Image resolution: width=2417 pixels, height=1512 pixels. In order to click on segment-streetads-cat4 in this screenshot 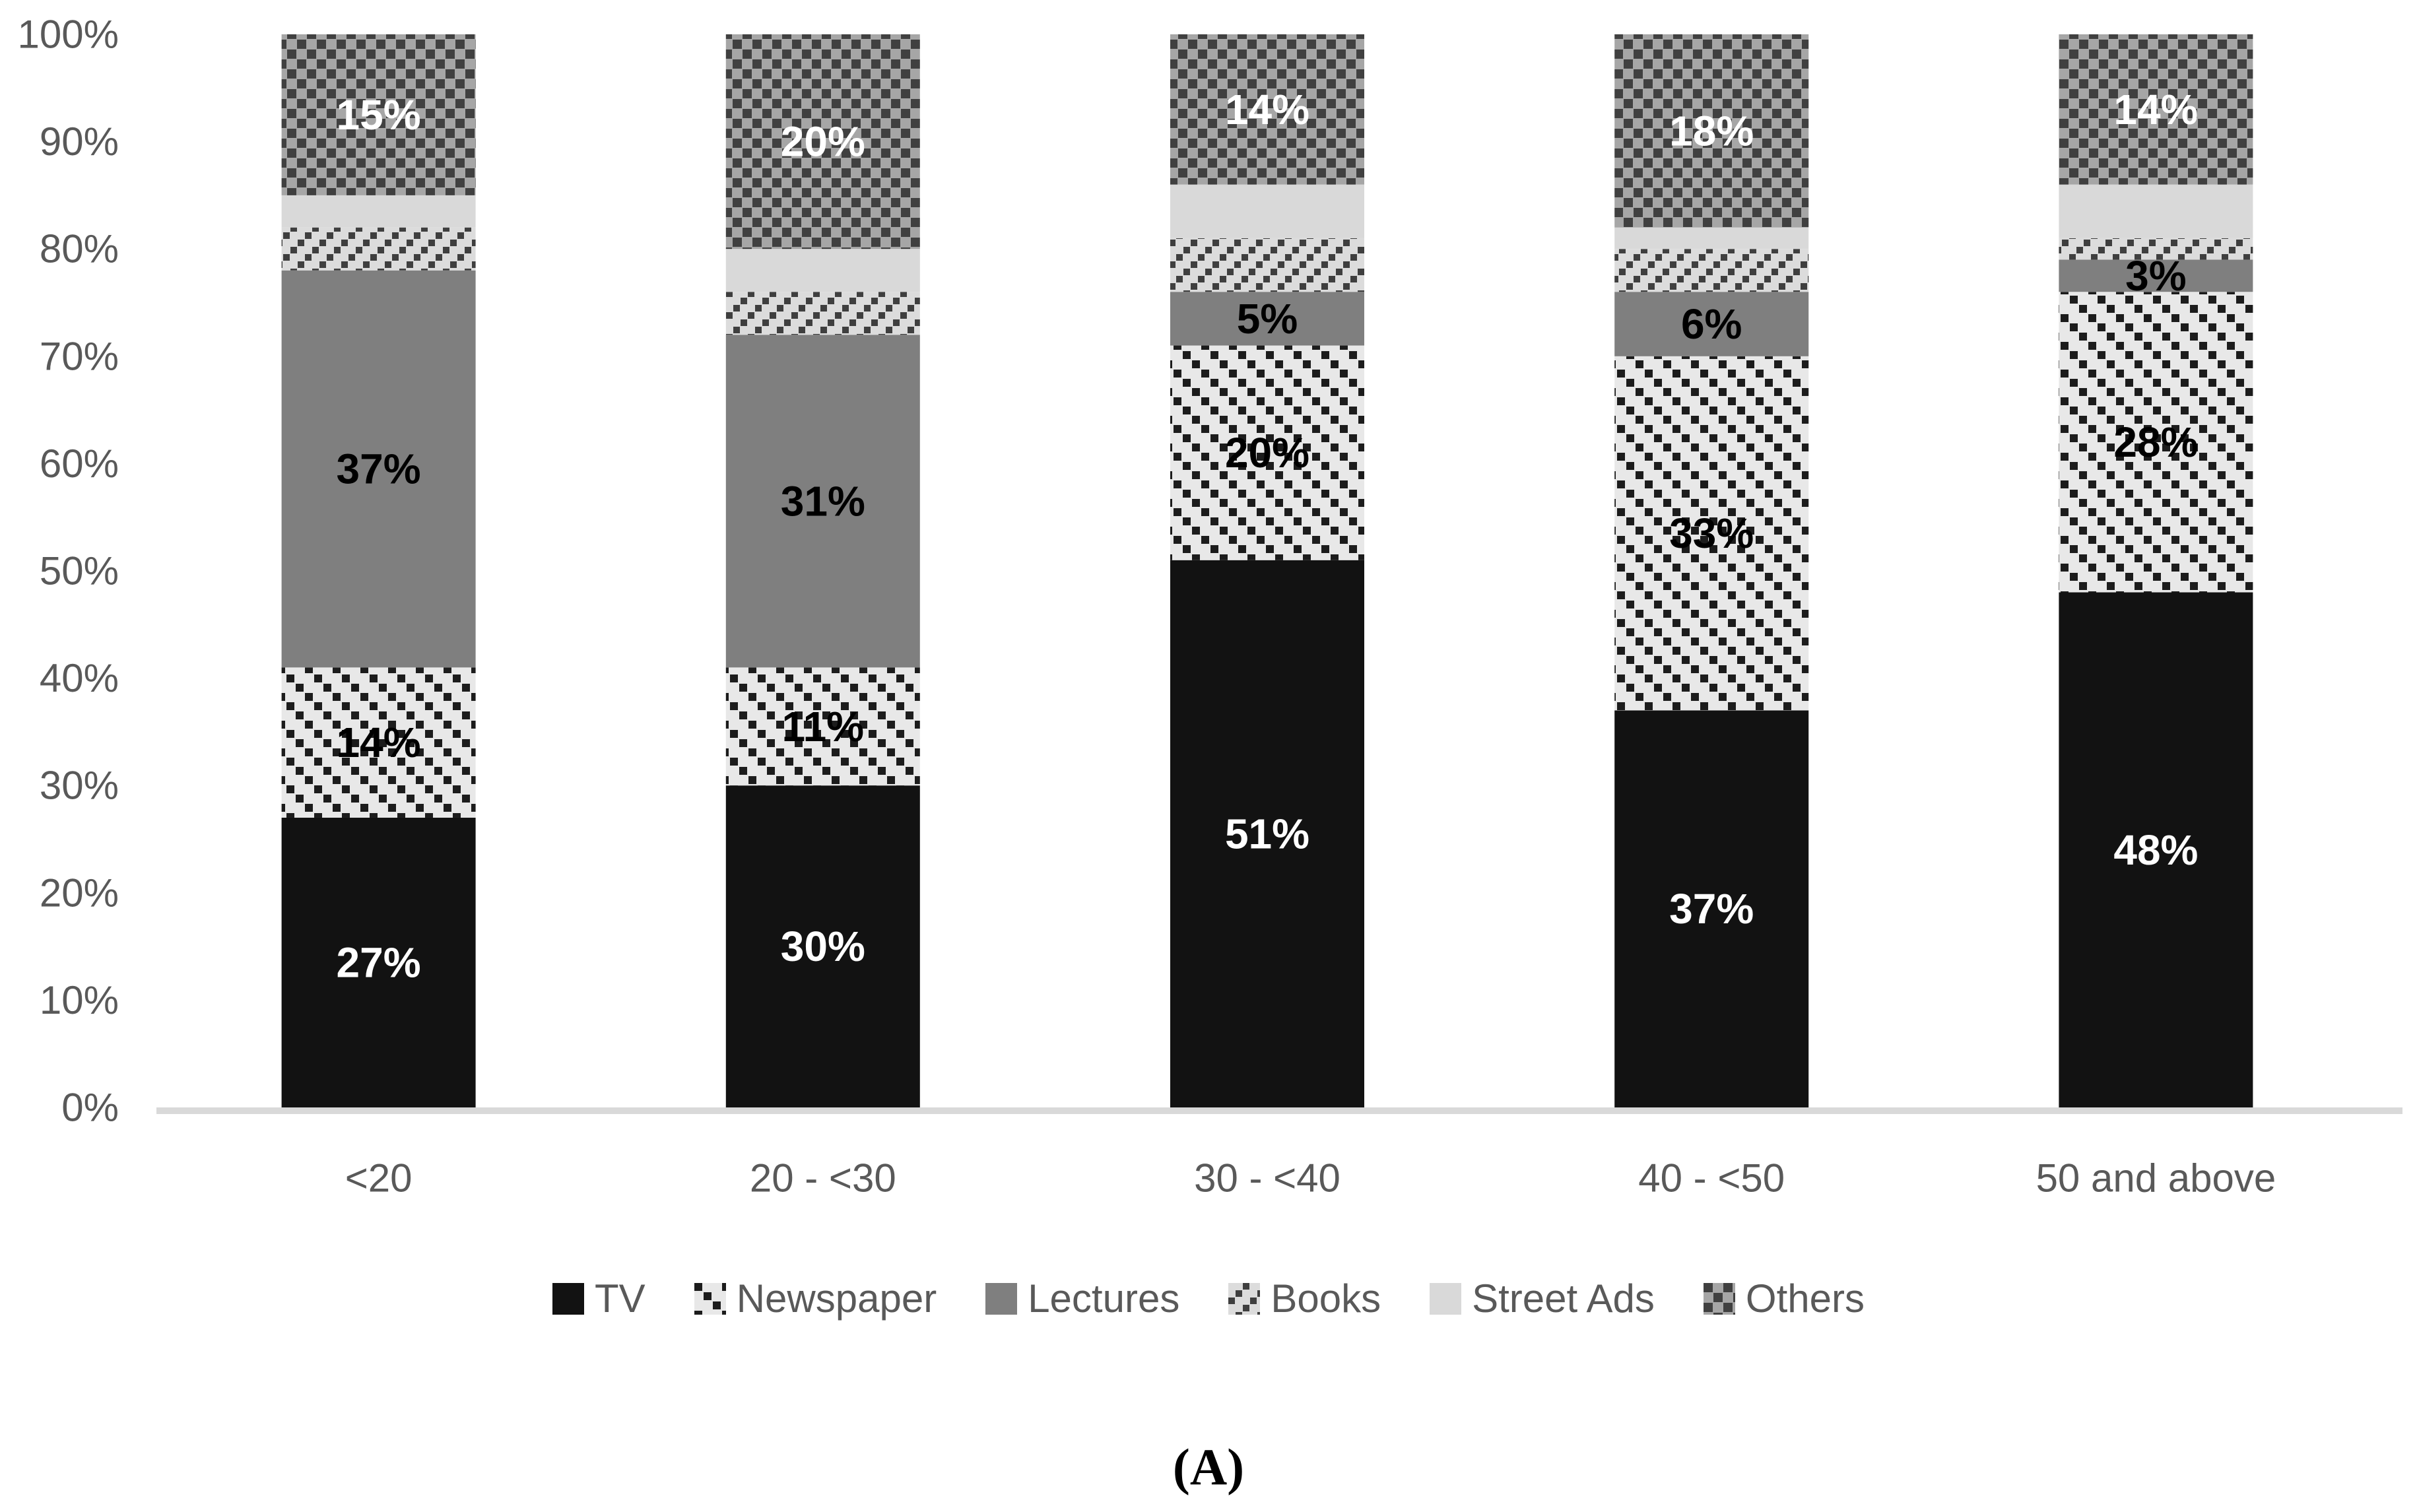, I will do `click(2156, 211)`.